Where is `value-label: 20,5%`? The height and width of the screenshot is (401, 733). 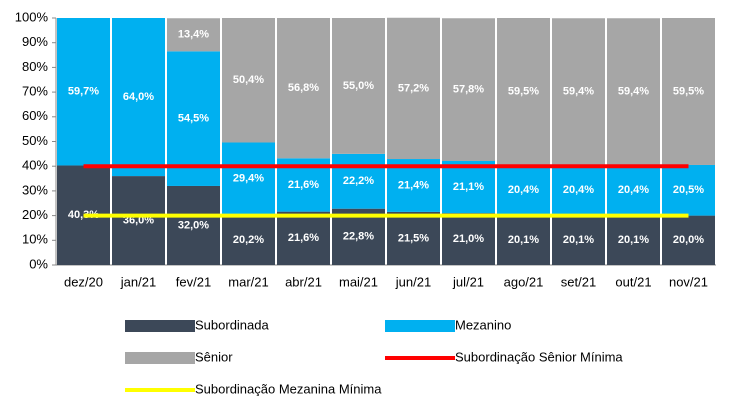
value-label: 20,5% is located at coordinates (688, 190).